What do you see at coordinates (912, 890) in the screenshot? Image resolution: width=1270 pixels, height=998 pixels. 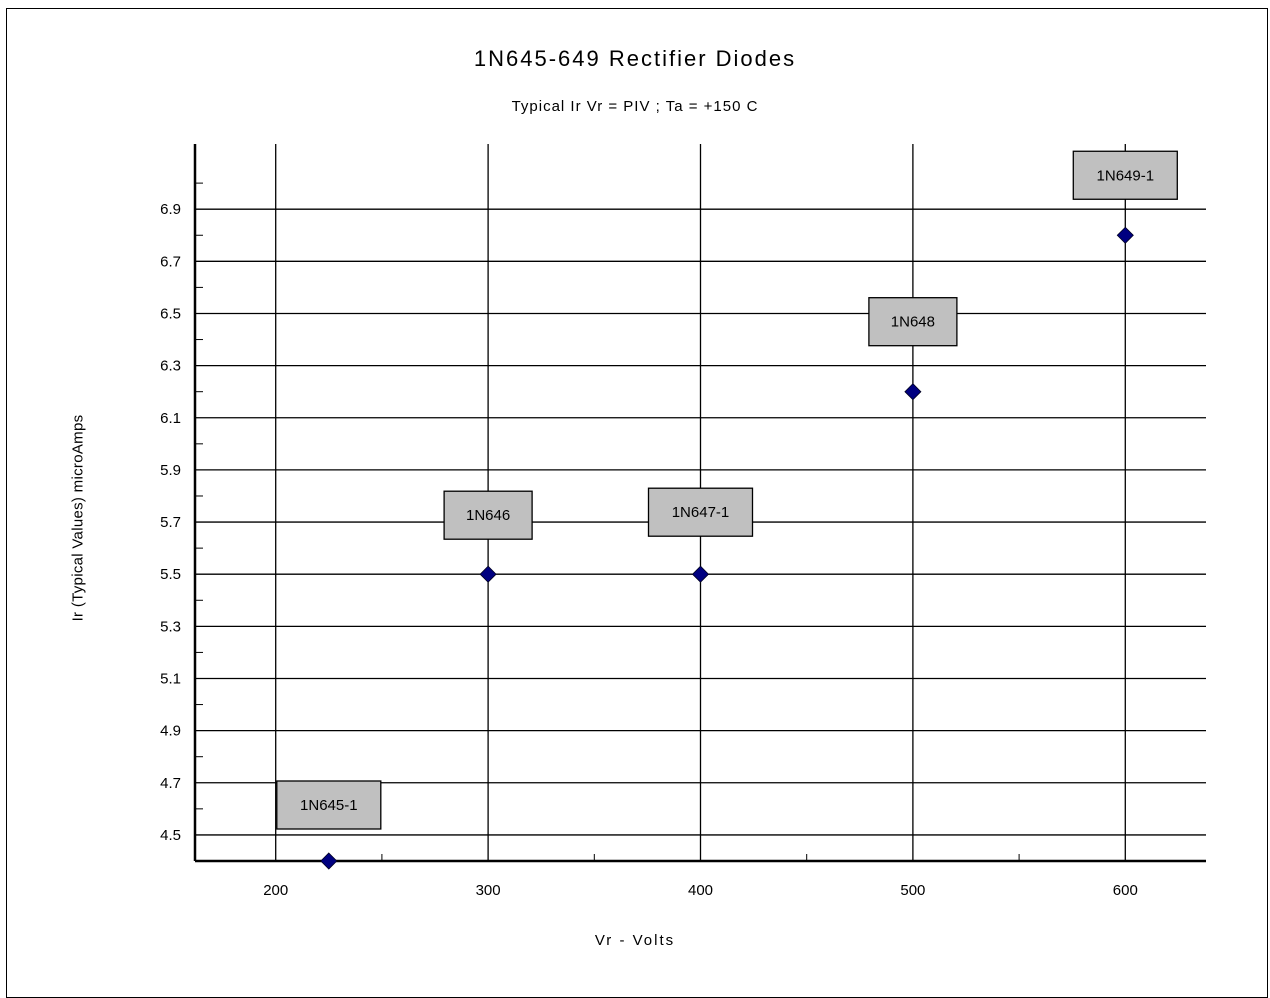 I see `x-tick-label: 500` at bounding box center [912, 890].